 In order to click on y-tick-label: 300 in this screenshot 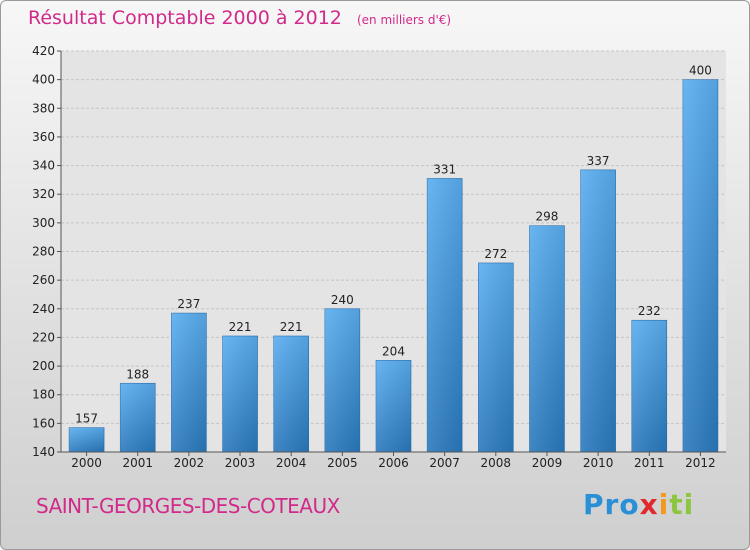, I will do `click(43, 223)`.